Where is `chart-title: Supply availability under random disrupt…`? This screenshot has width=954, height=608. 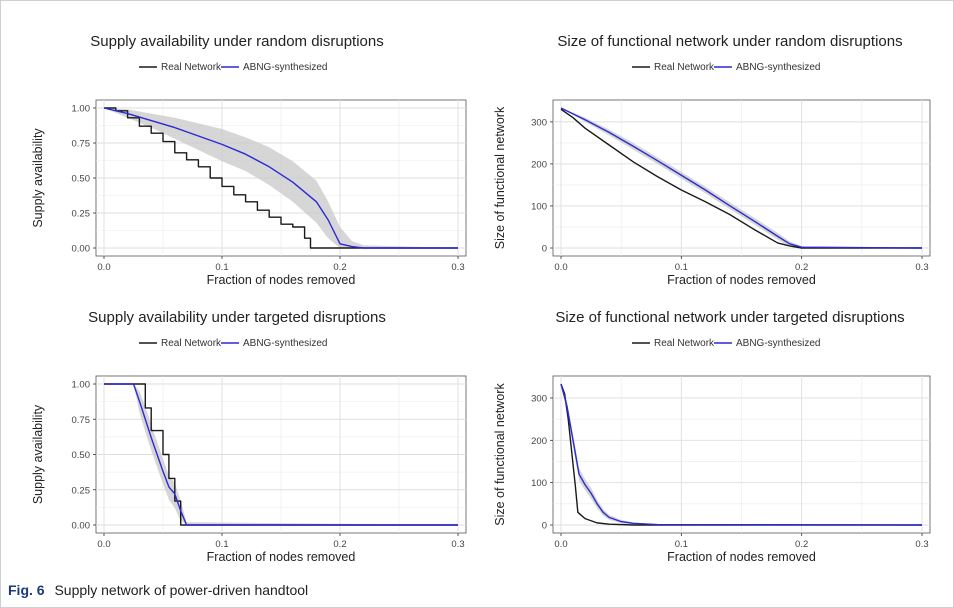 chart-title: Supply availability under random disrupt… is located at coordinates (237, 41).